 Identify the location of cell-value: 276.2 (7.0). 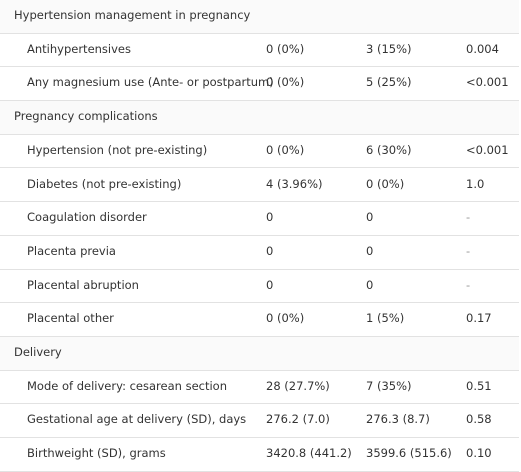
(298, 419).